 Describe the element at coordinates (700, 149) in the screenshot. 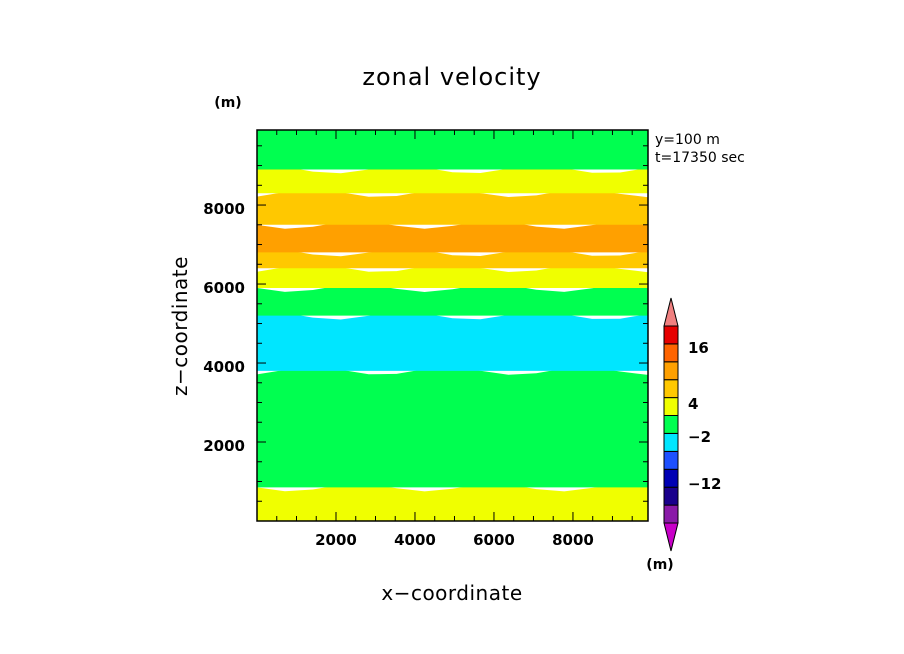

I see `annotation-block: y=100 m t=17350 sec` at that location.